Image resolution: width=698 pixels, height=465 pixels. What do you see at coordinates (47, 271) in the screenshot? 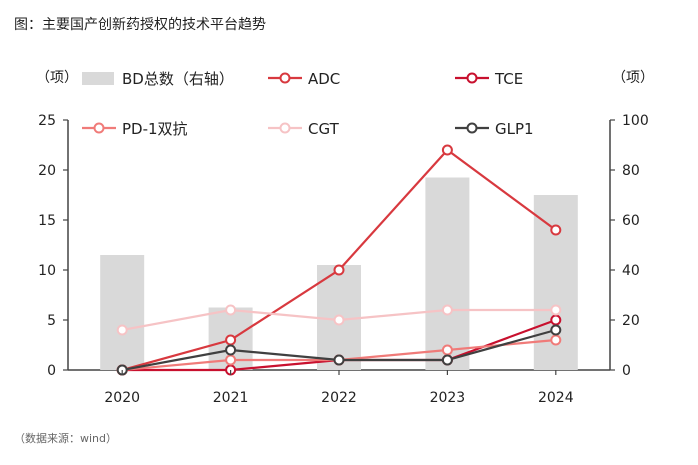
I see `left-tick-label: 10` at bounding box center [47, 271].